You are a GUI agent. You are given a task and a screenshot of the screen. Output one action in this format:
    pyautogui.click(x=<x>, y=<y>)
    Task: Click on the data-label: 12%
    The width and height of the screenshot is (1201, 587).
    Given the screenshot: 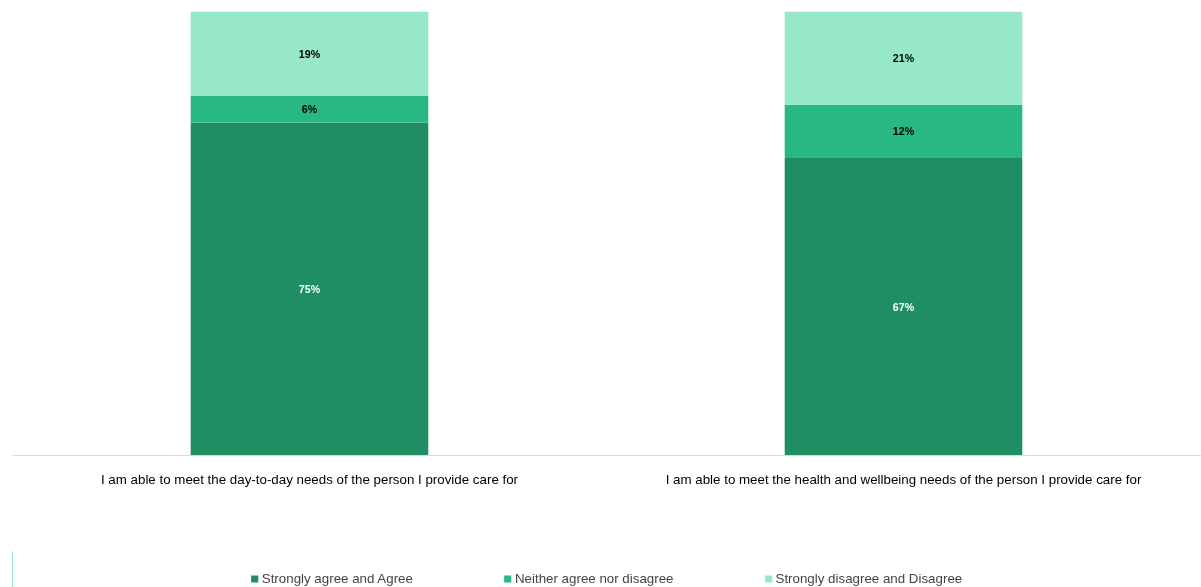 What is the action you would take?
    pyautogui.click(x=903, y=131)
    